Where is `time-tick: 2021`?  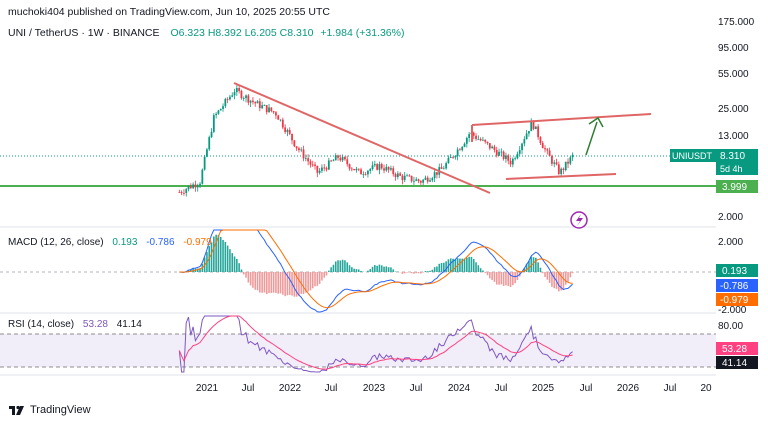 time-tick: 2021 is located at coordinates (207, 388).